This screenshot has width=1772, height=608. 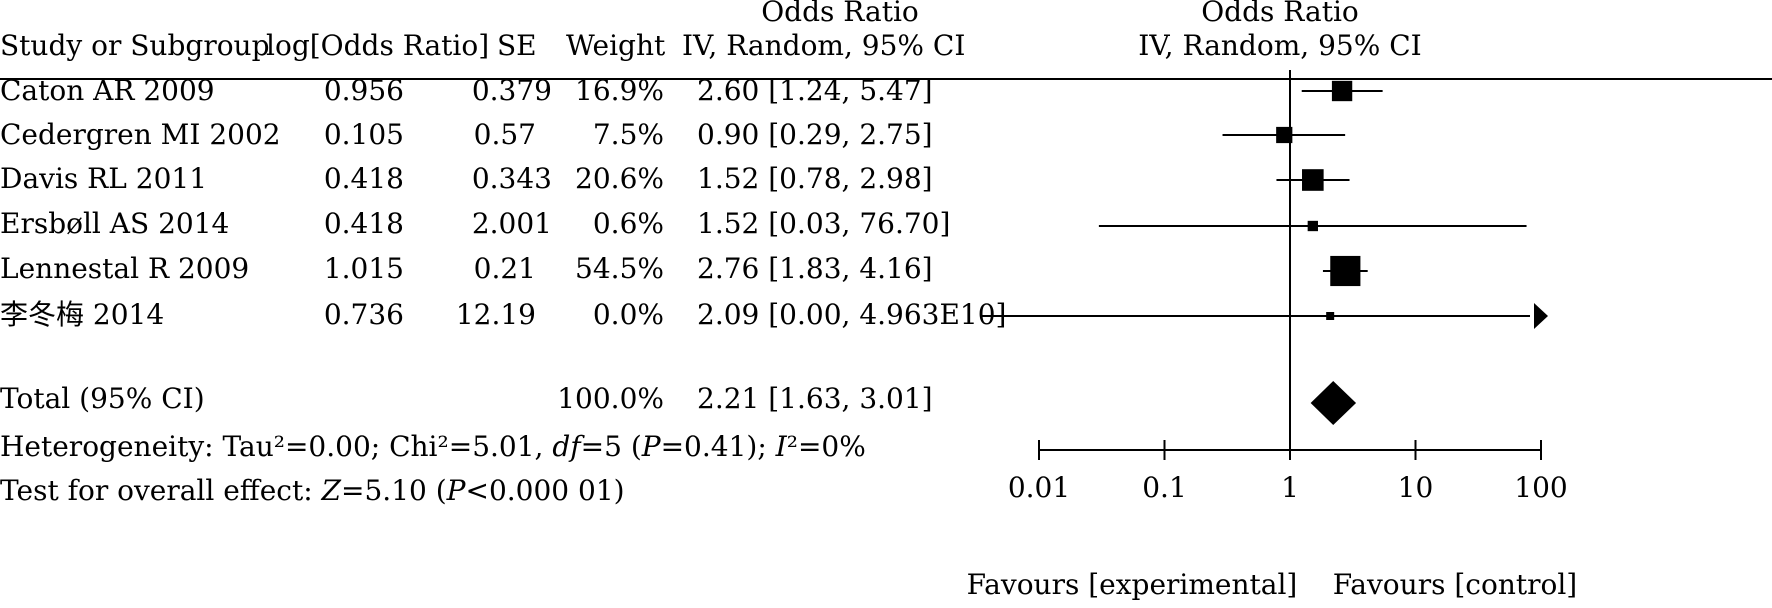 What do you see at coordinates (1333, 403) in the screenshot?
I see `pooled-effect-diamond` at bounding box center [1333, 403].